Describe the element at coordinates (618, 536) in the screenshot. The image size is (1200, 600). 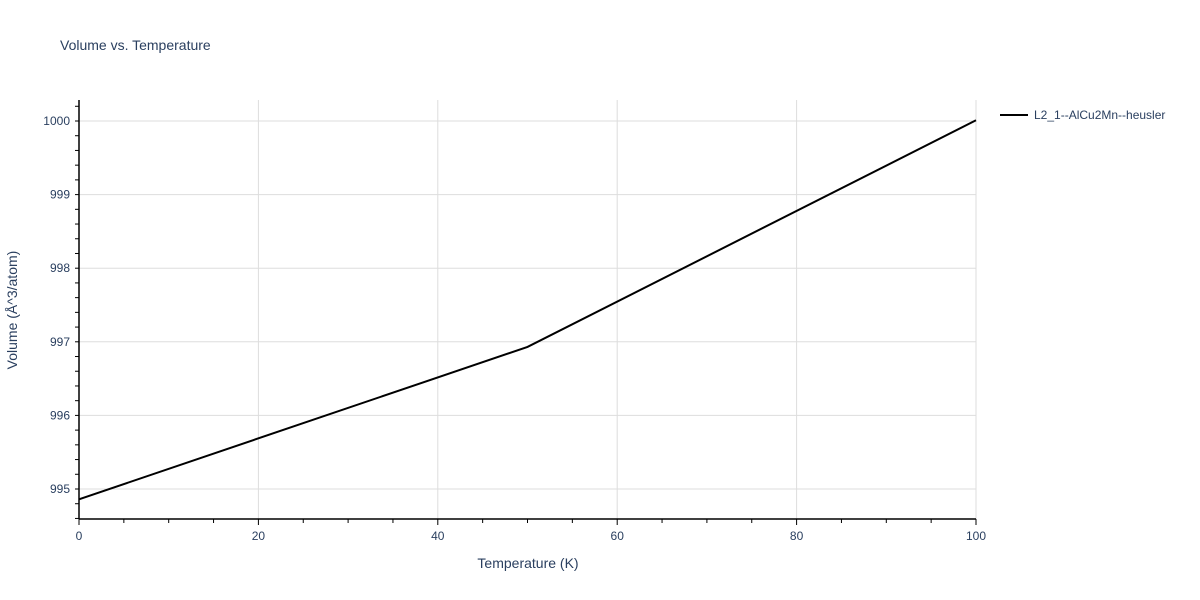
I see `x-tick-label: 60` at that location.